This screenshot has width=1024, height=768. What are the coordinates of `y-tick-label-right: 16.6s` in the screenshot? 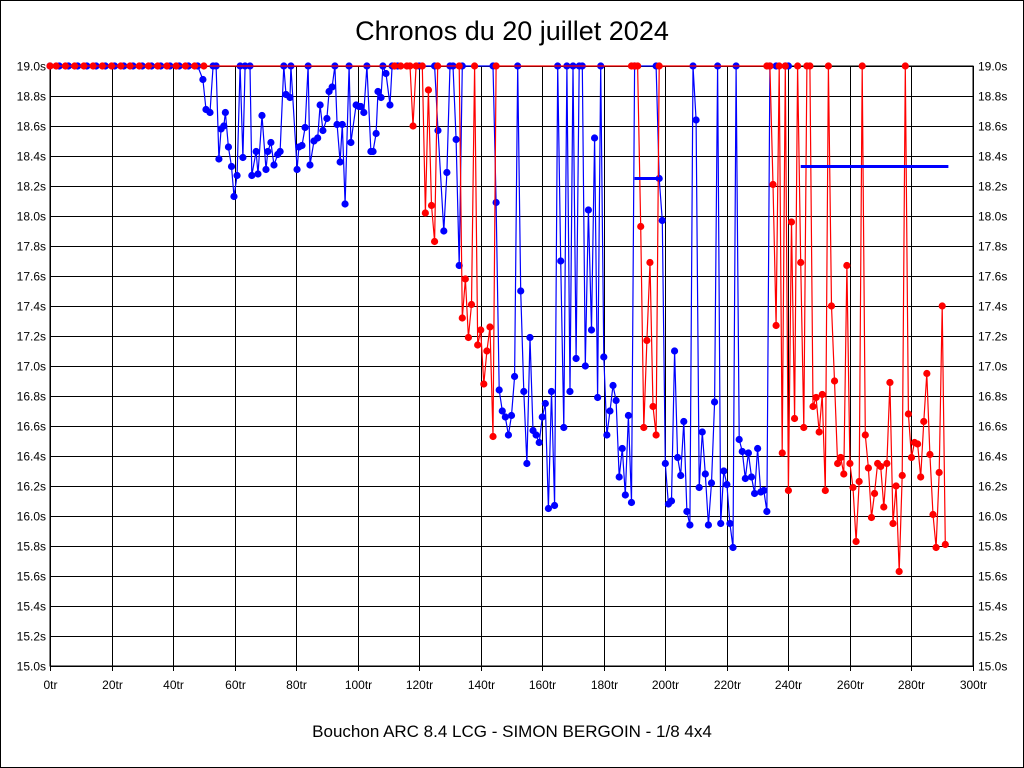 It's located at (992, 427).